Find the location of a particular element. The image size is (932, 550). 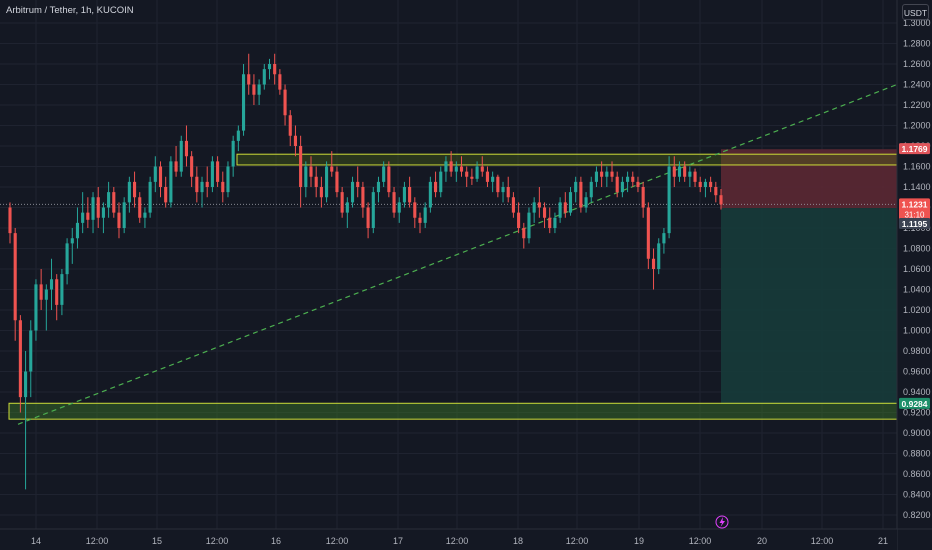

price-tick-label: 0.8400 is located at coordinates (917, 495).